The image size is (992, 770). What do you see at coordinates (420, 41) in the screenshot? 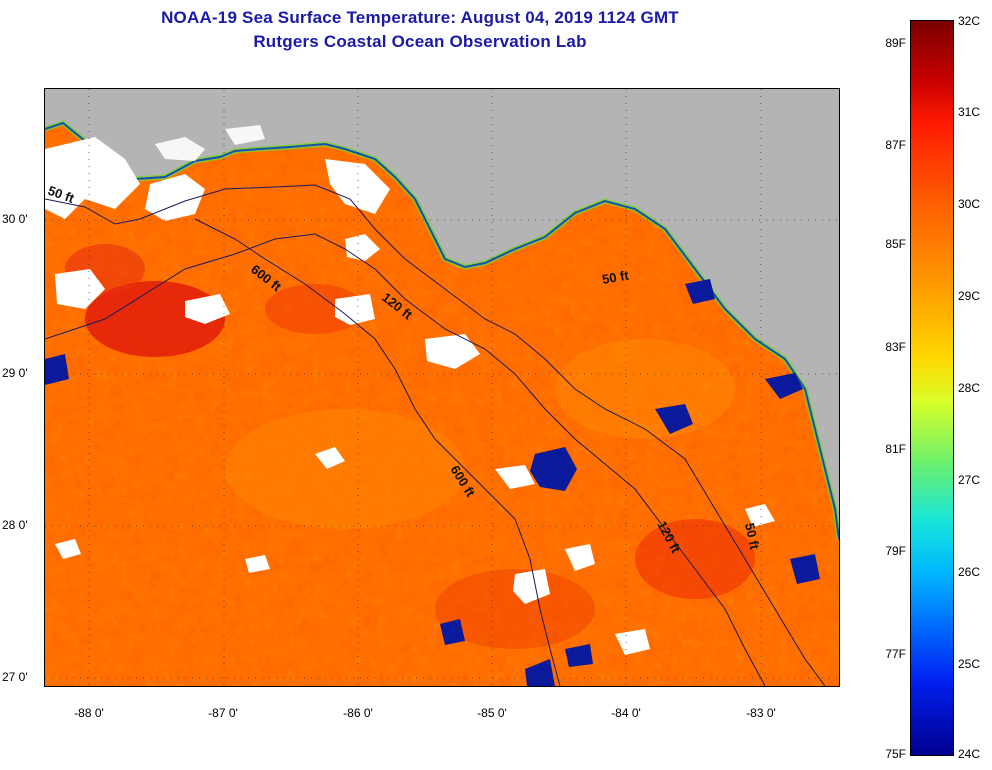
I see `map-subtitle: Rutgers Coastal Ocean Observation Lab` at bounding box center [420, 41].